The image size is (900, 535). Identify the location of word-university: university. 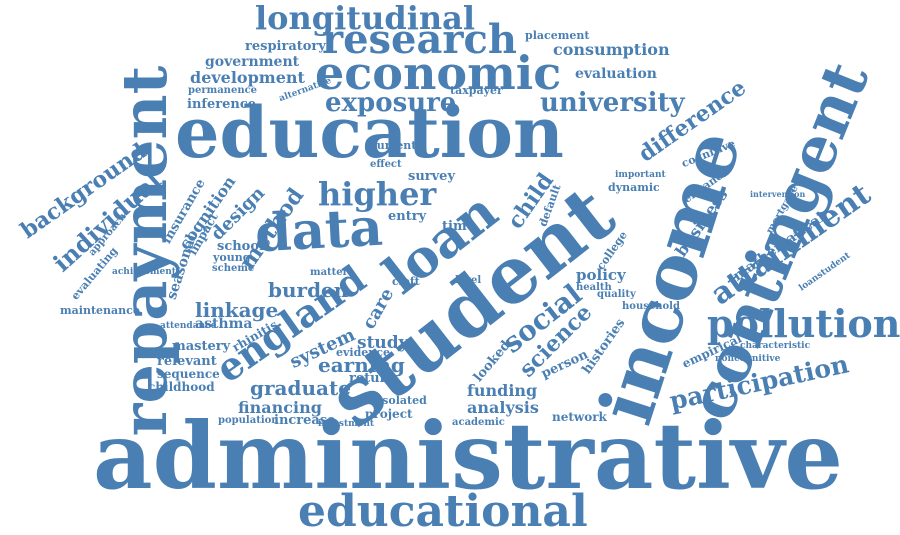
(612, 103).